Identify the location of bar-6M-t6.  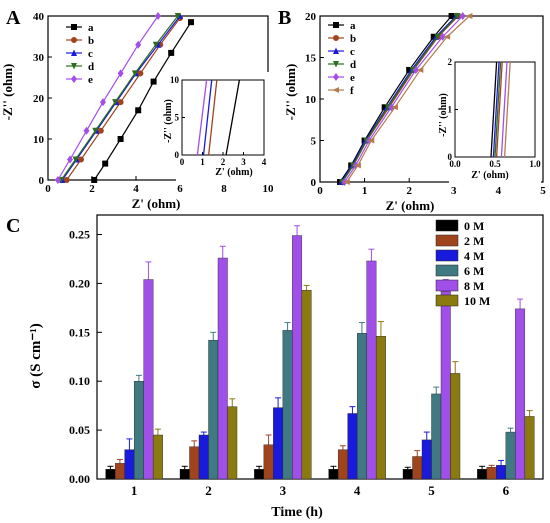
(510, 455).